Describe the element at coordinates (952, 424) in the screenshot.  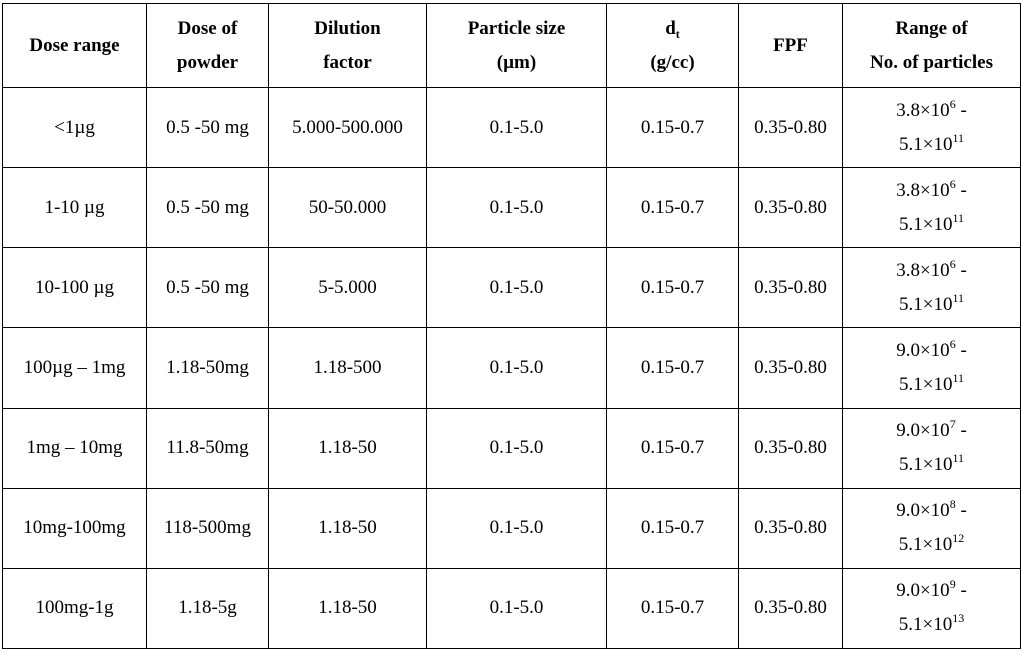
I see `particle-range-low-exp: 7` at that location.